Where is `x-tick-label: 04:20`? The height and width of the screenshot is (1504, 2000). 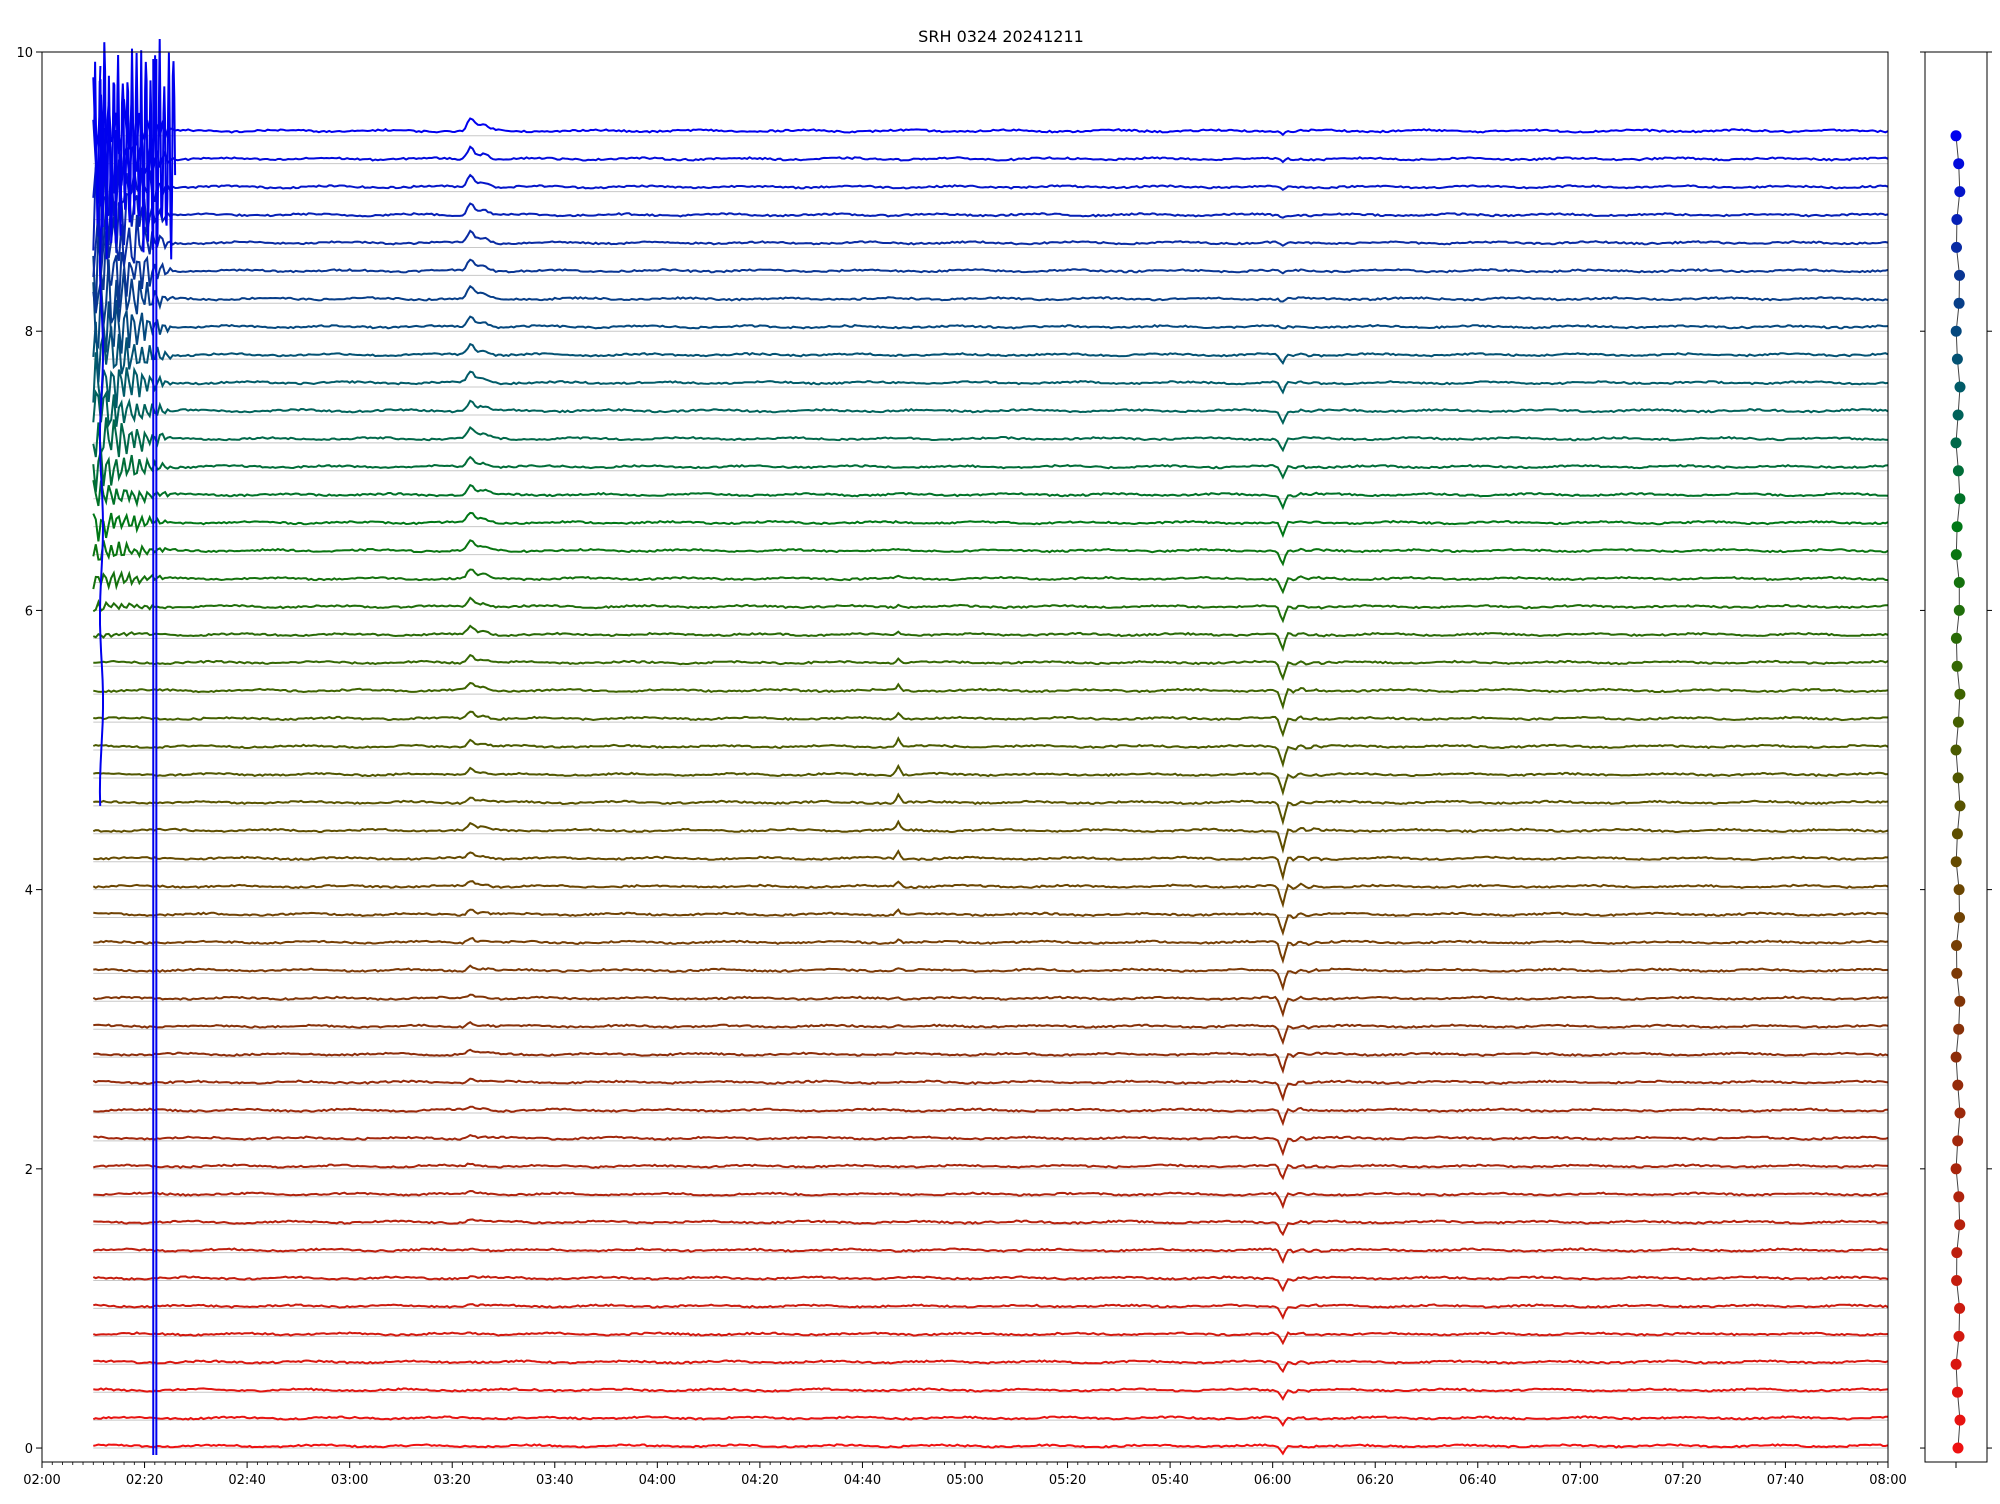 x-tick-label: 04:20 is located at coordinates (759, 1480).